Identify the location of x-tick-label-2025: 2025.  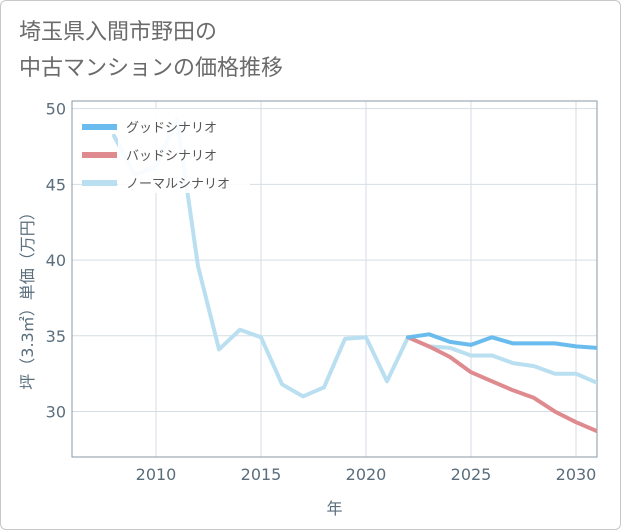
(471, 474).